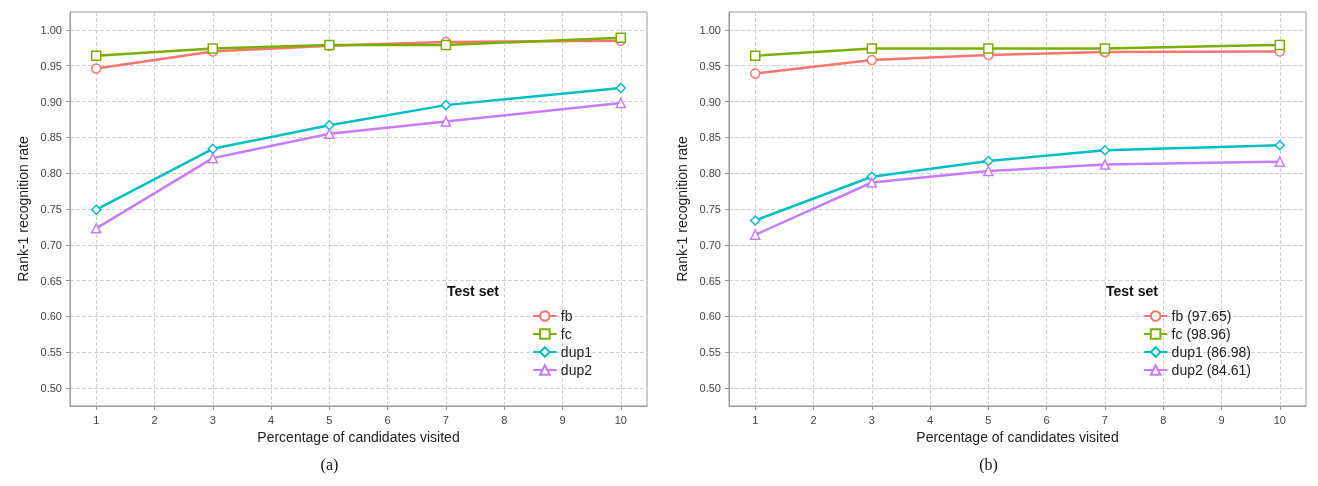 The width and height of the screenshot is (1318, 486). I want to click on legend-label: dup2, so click(576, 370).